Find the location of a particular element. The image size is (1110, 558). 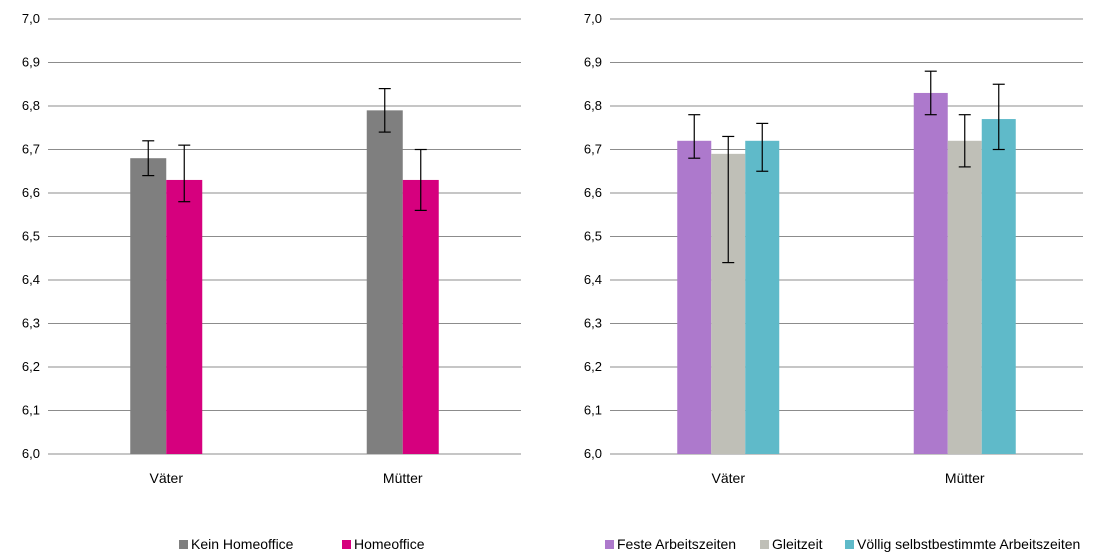

legend-label: Feste Arbeitszeiten is located at coordinates (676, 544).